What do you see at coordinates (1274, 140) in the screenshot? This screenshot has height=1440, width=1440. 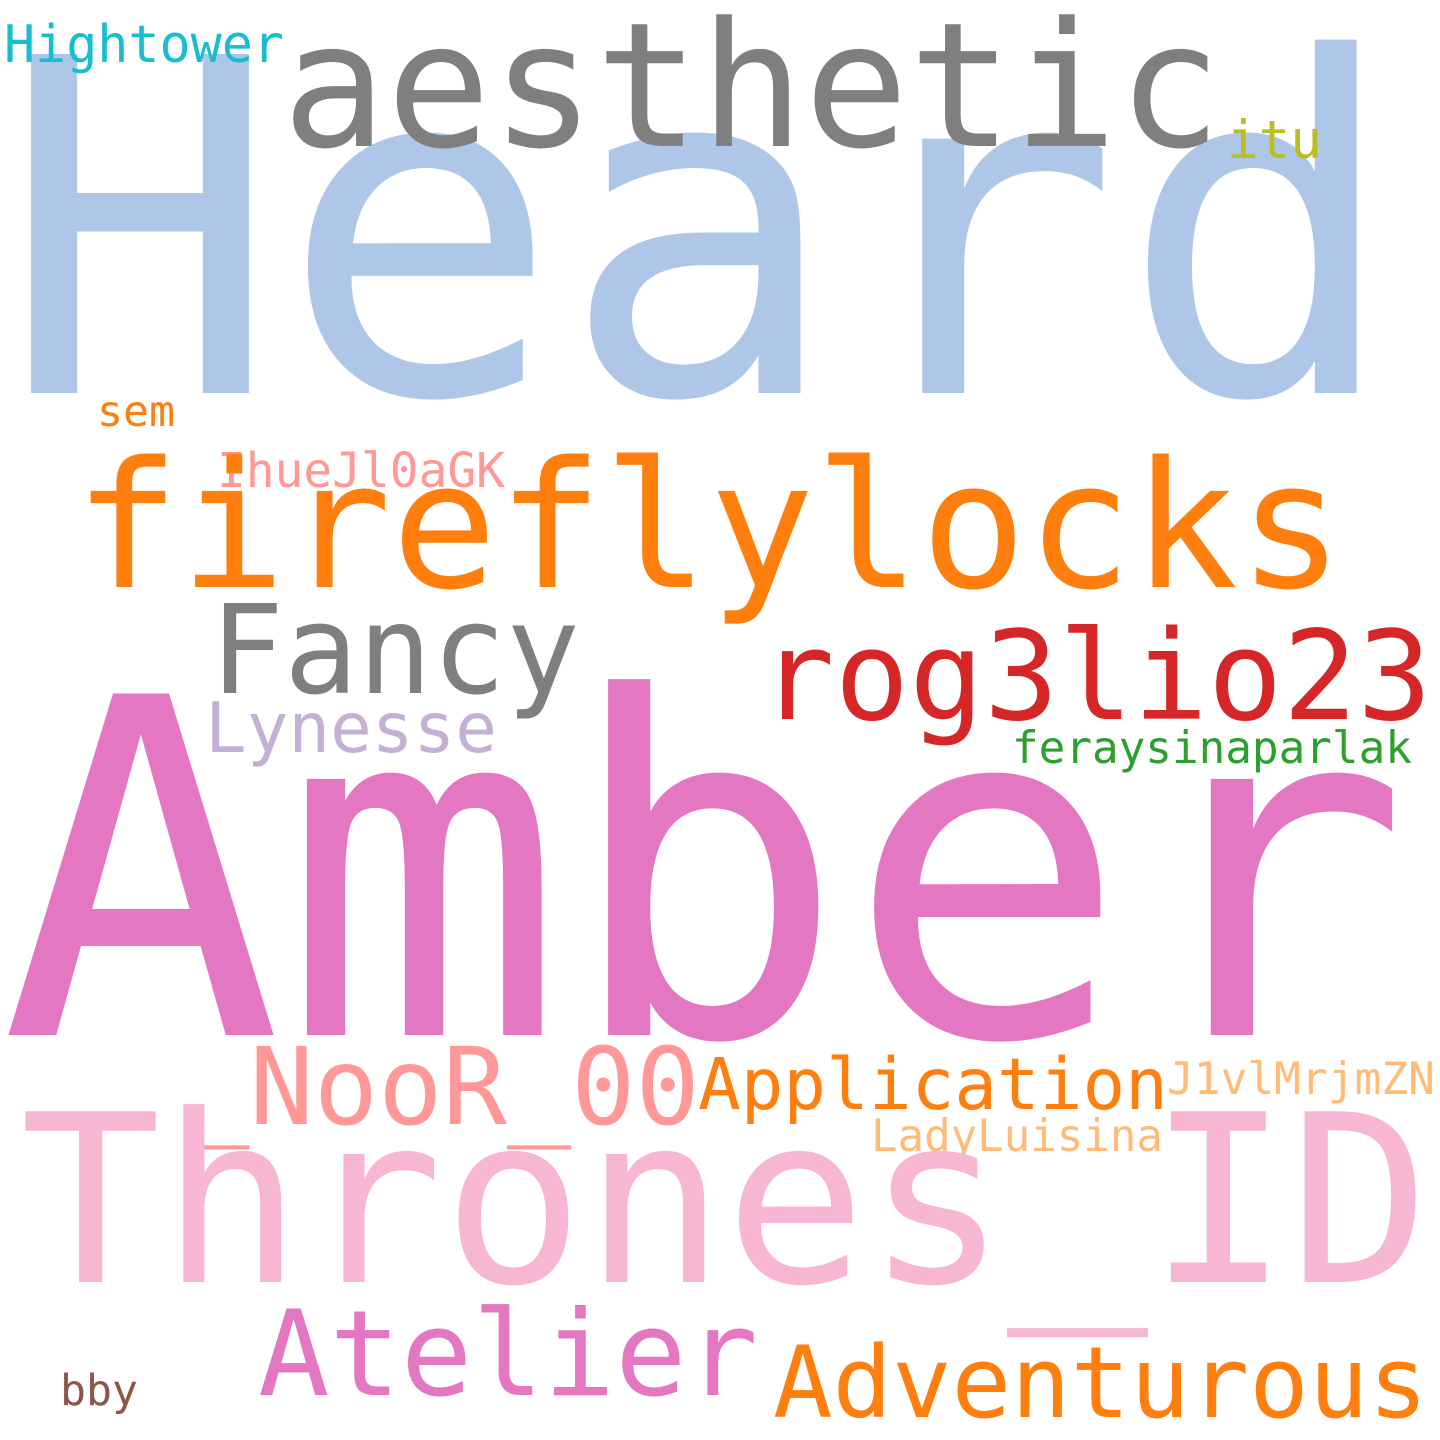 I see `word-itu: itu` at bounding box center [1274, 140].